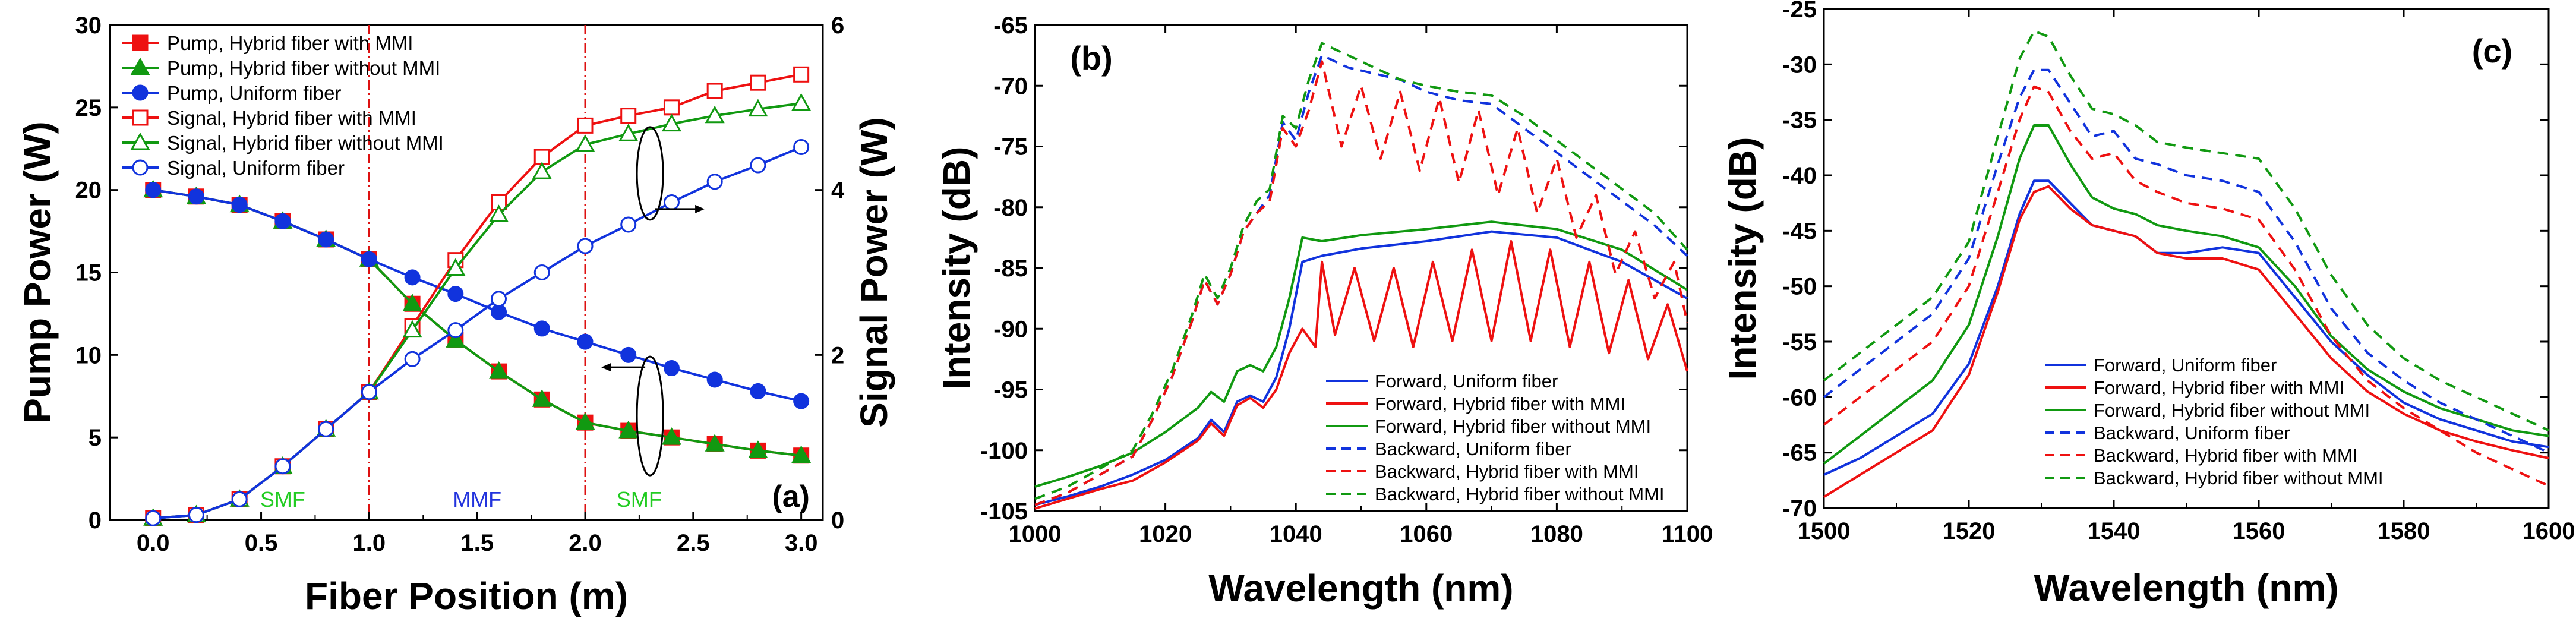 The image size is (2576, 634). I want to click on region-label-2: SMF, so click(639, 499).